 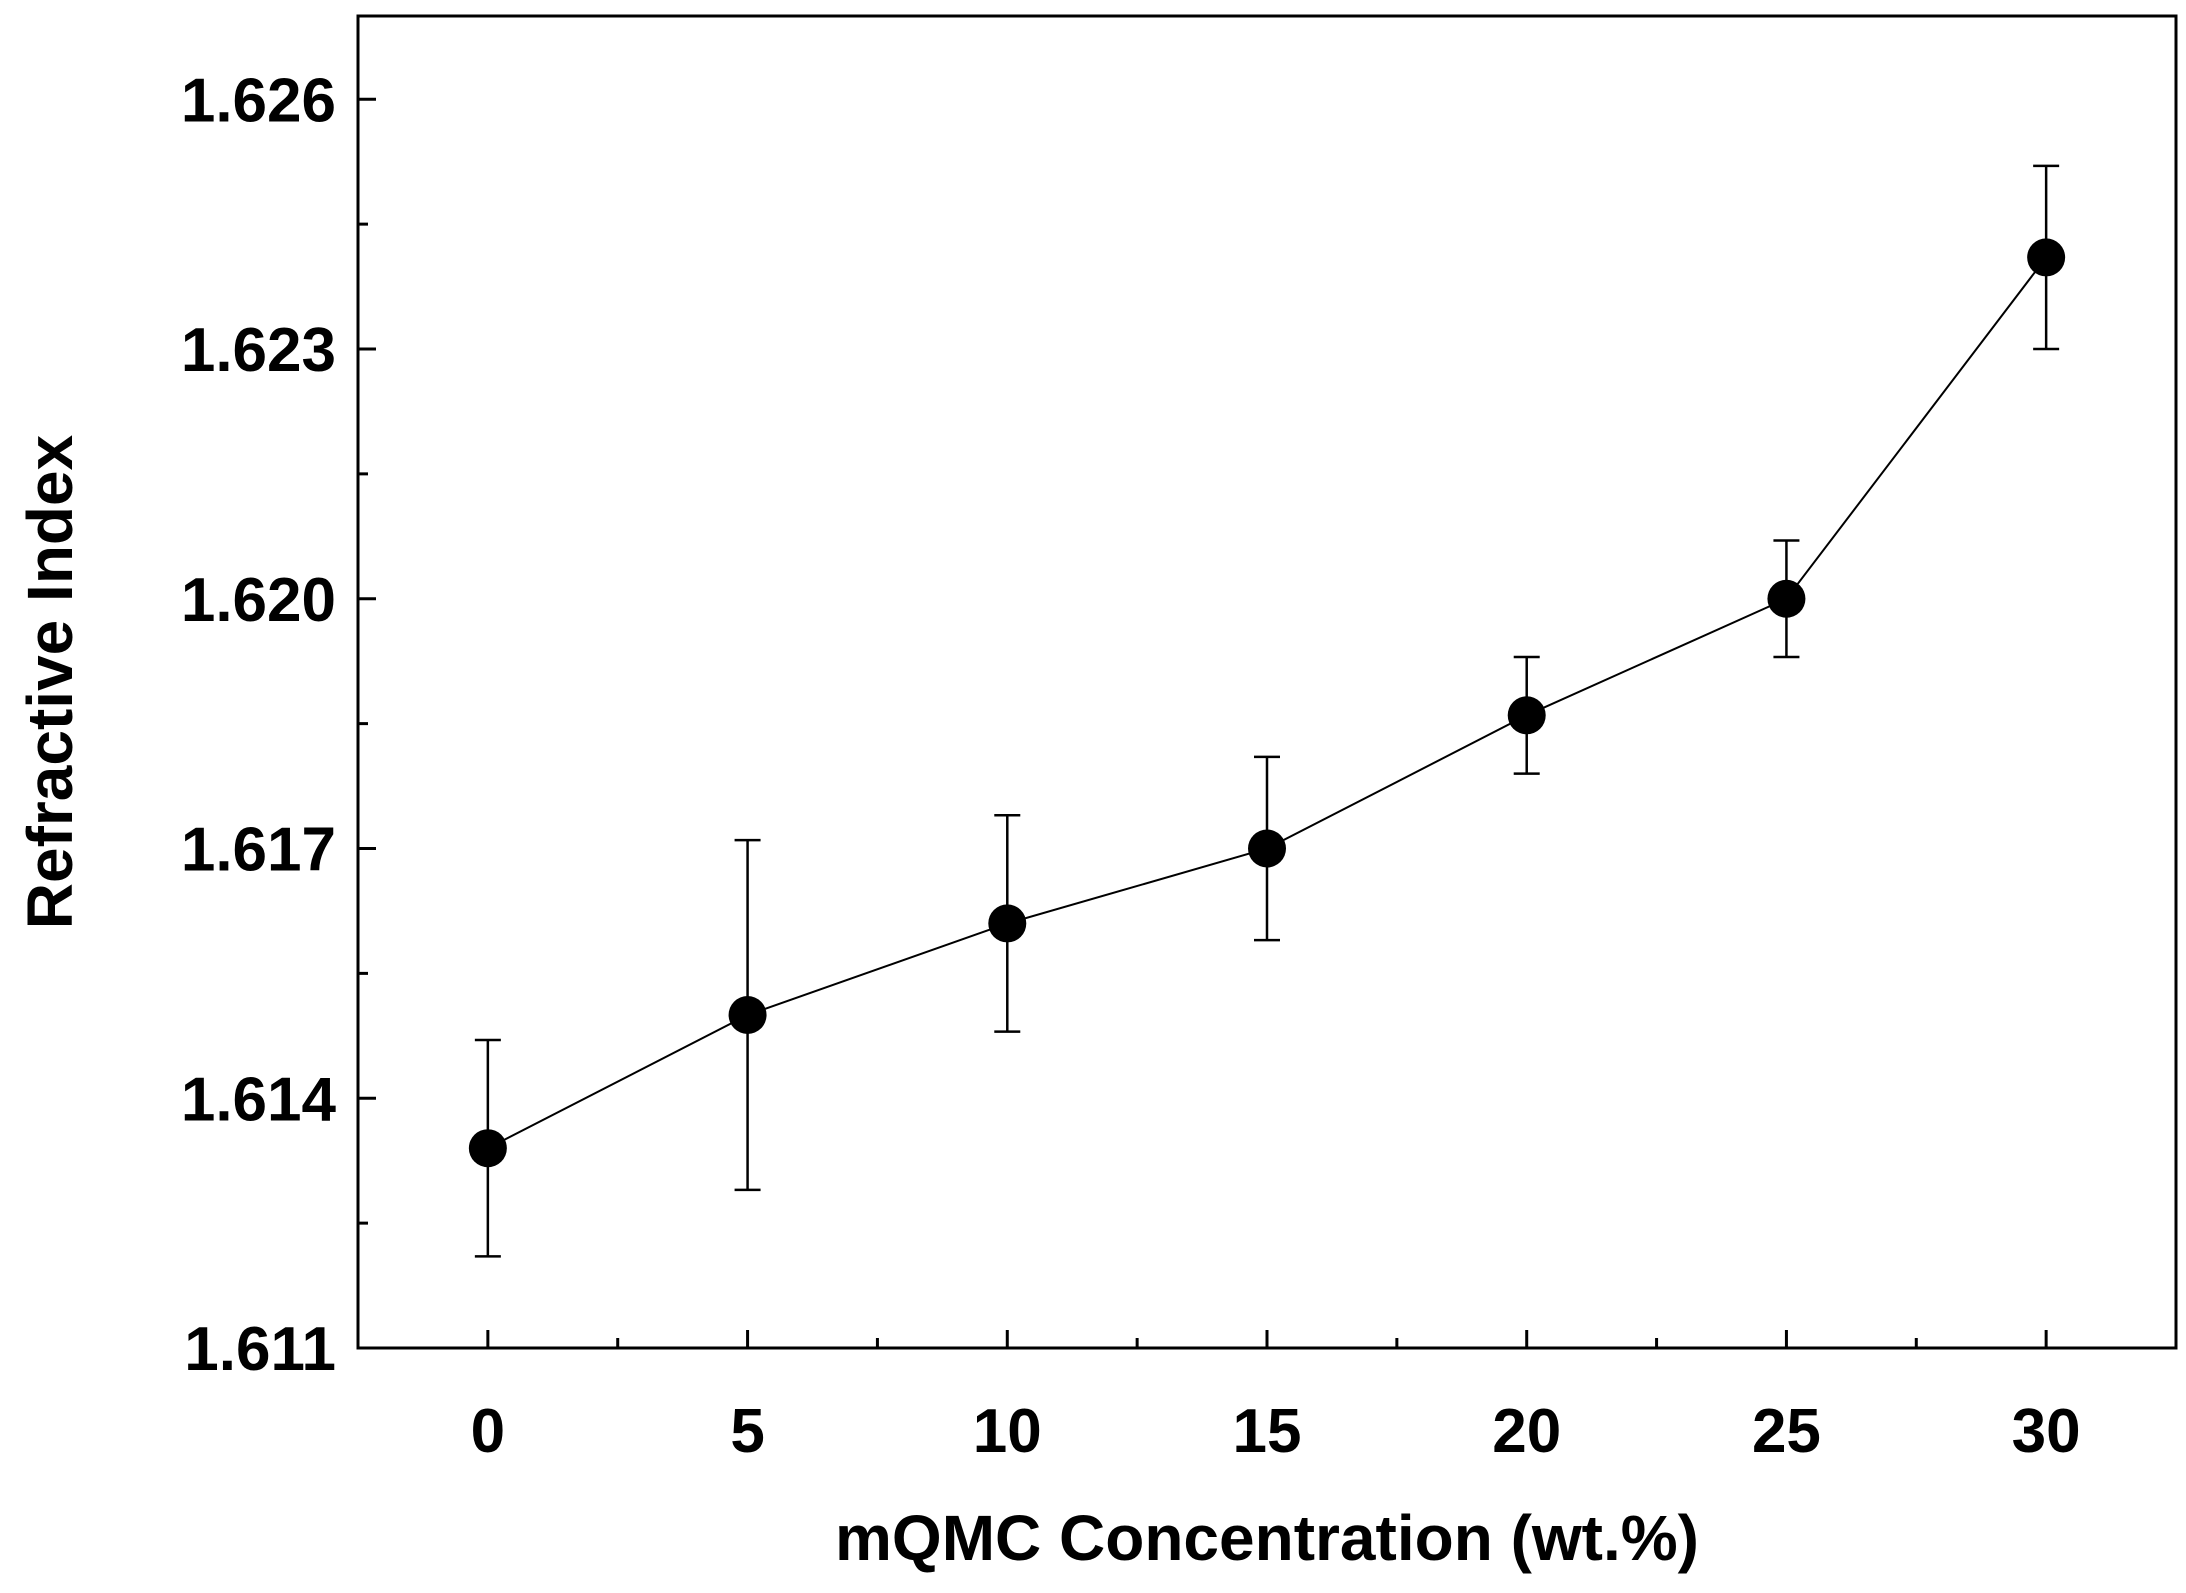 I want to click on x-tick-label: 10, so click(x=1007, y=1431).